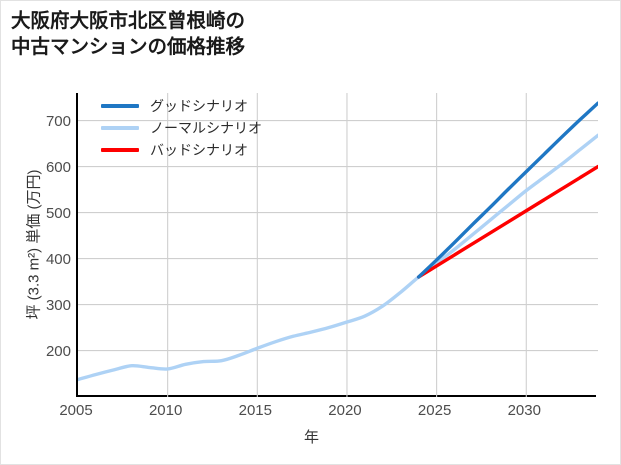  Describe the element at coordinates (34, 244) in the screenshot. I see `y-axis-title: 坪 (3.3 m²) 単価 (万円)` at that location.